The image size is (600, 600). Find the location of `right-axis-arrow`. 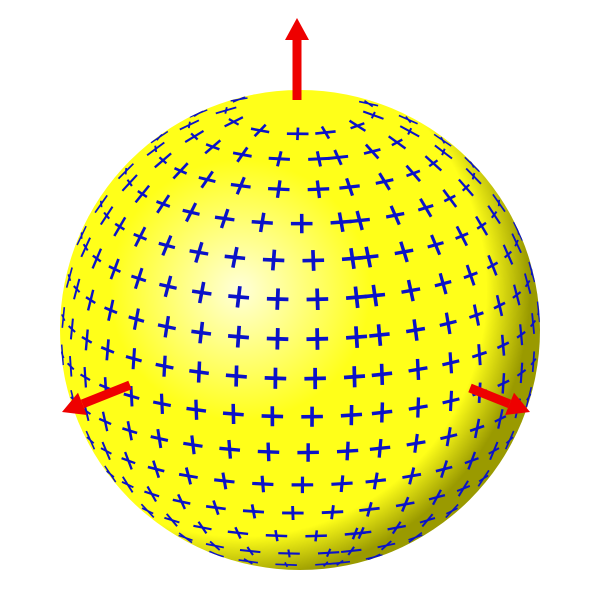

right-axis-arrow is located at coordinates (499, 399).